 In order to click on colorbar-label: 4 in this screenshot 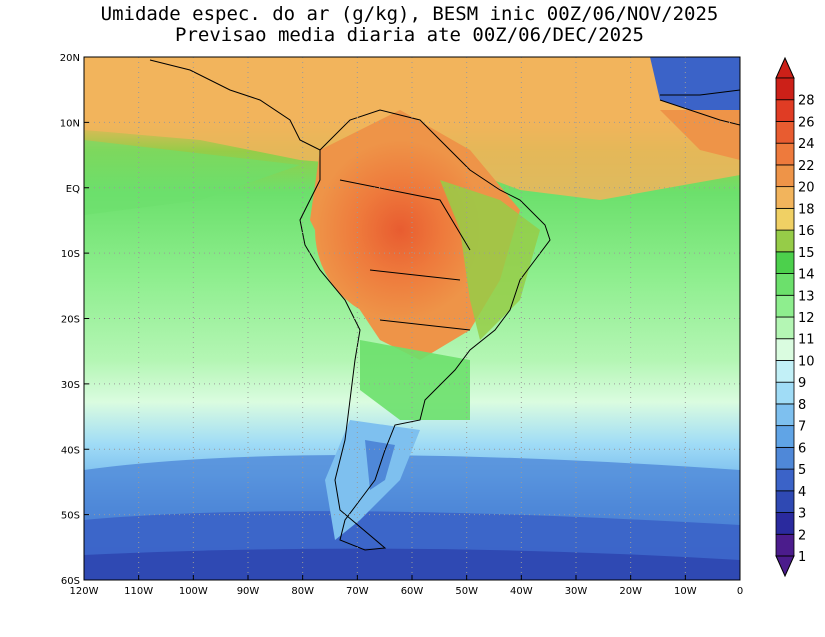, I will do `click(802, 492)`.